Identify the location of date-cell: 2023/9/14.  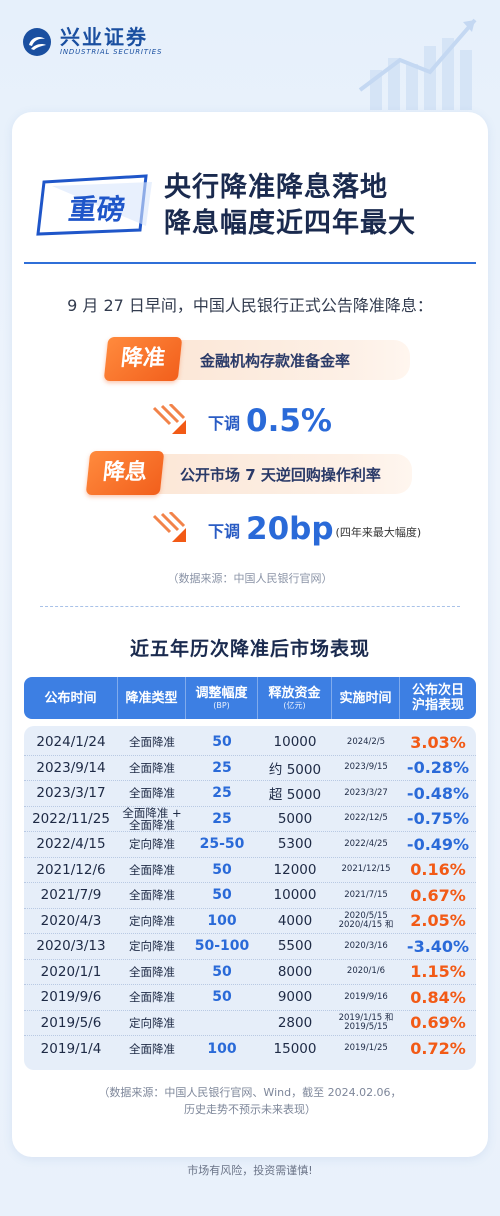
(71, 768).